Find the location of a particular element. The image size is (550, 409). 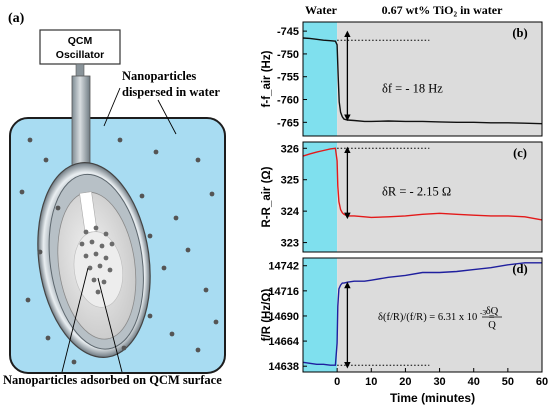

xtick-label-0: 0 is located at coordinates (337, 382).